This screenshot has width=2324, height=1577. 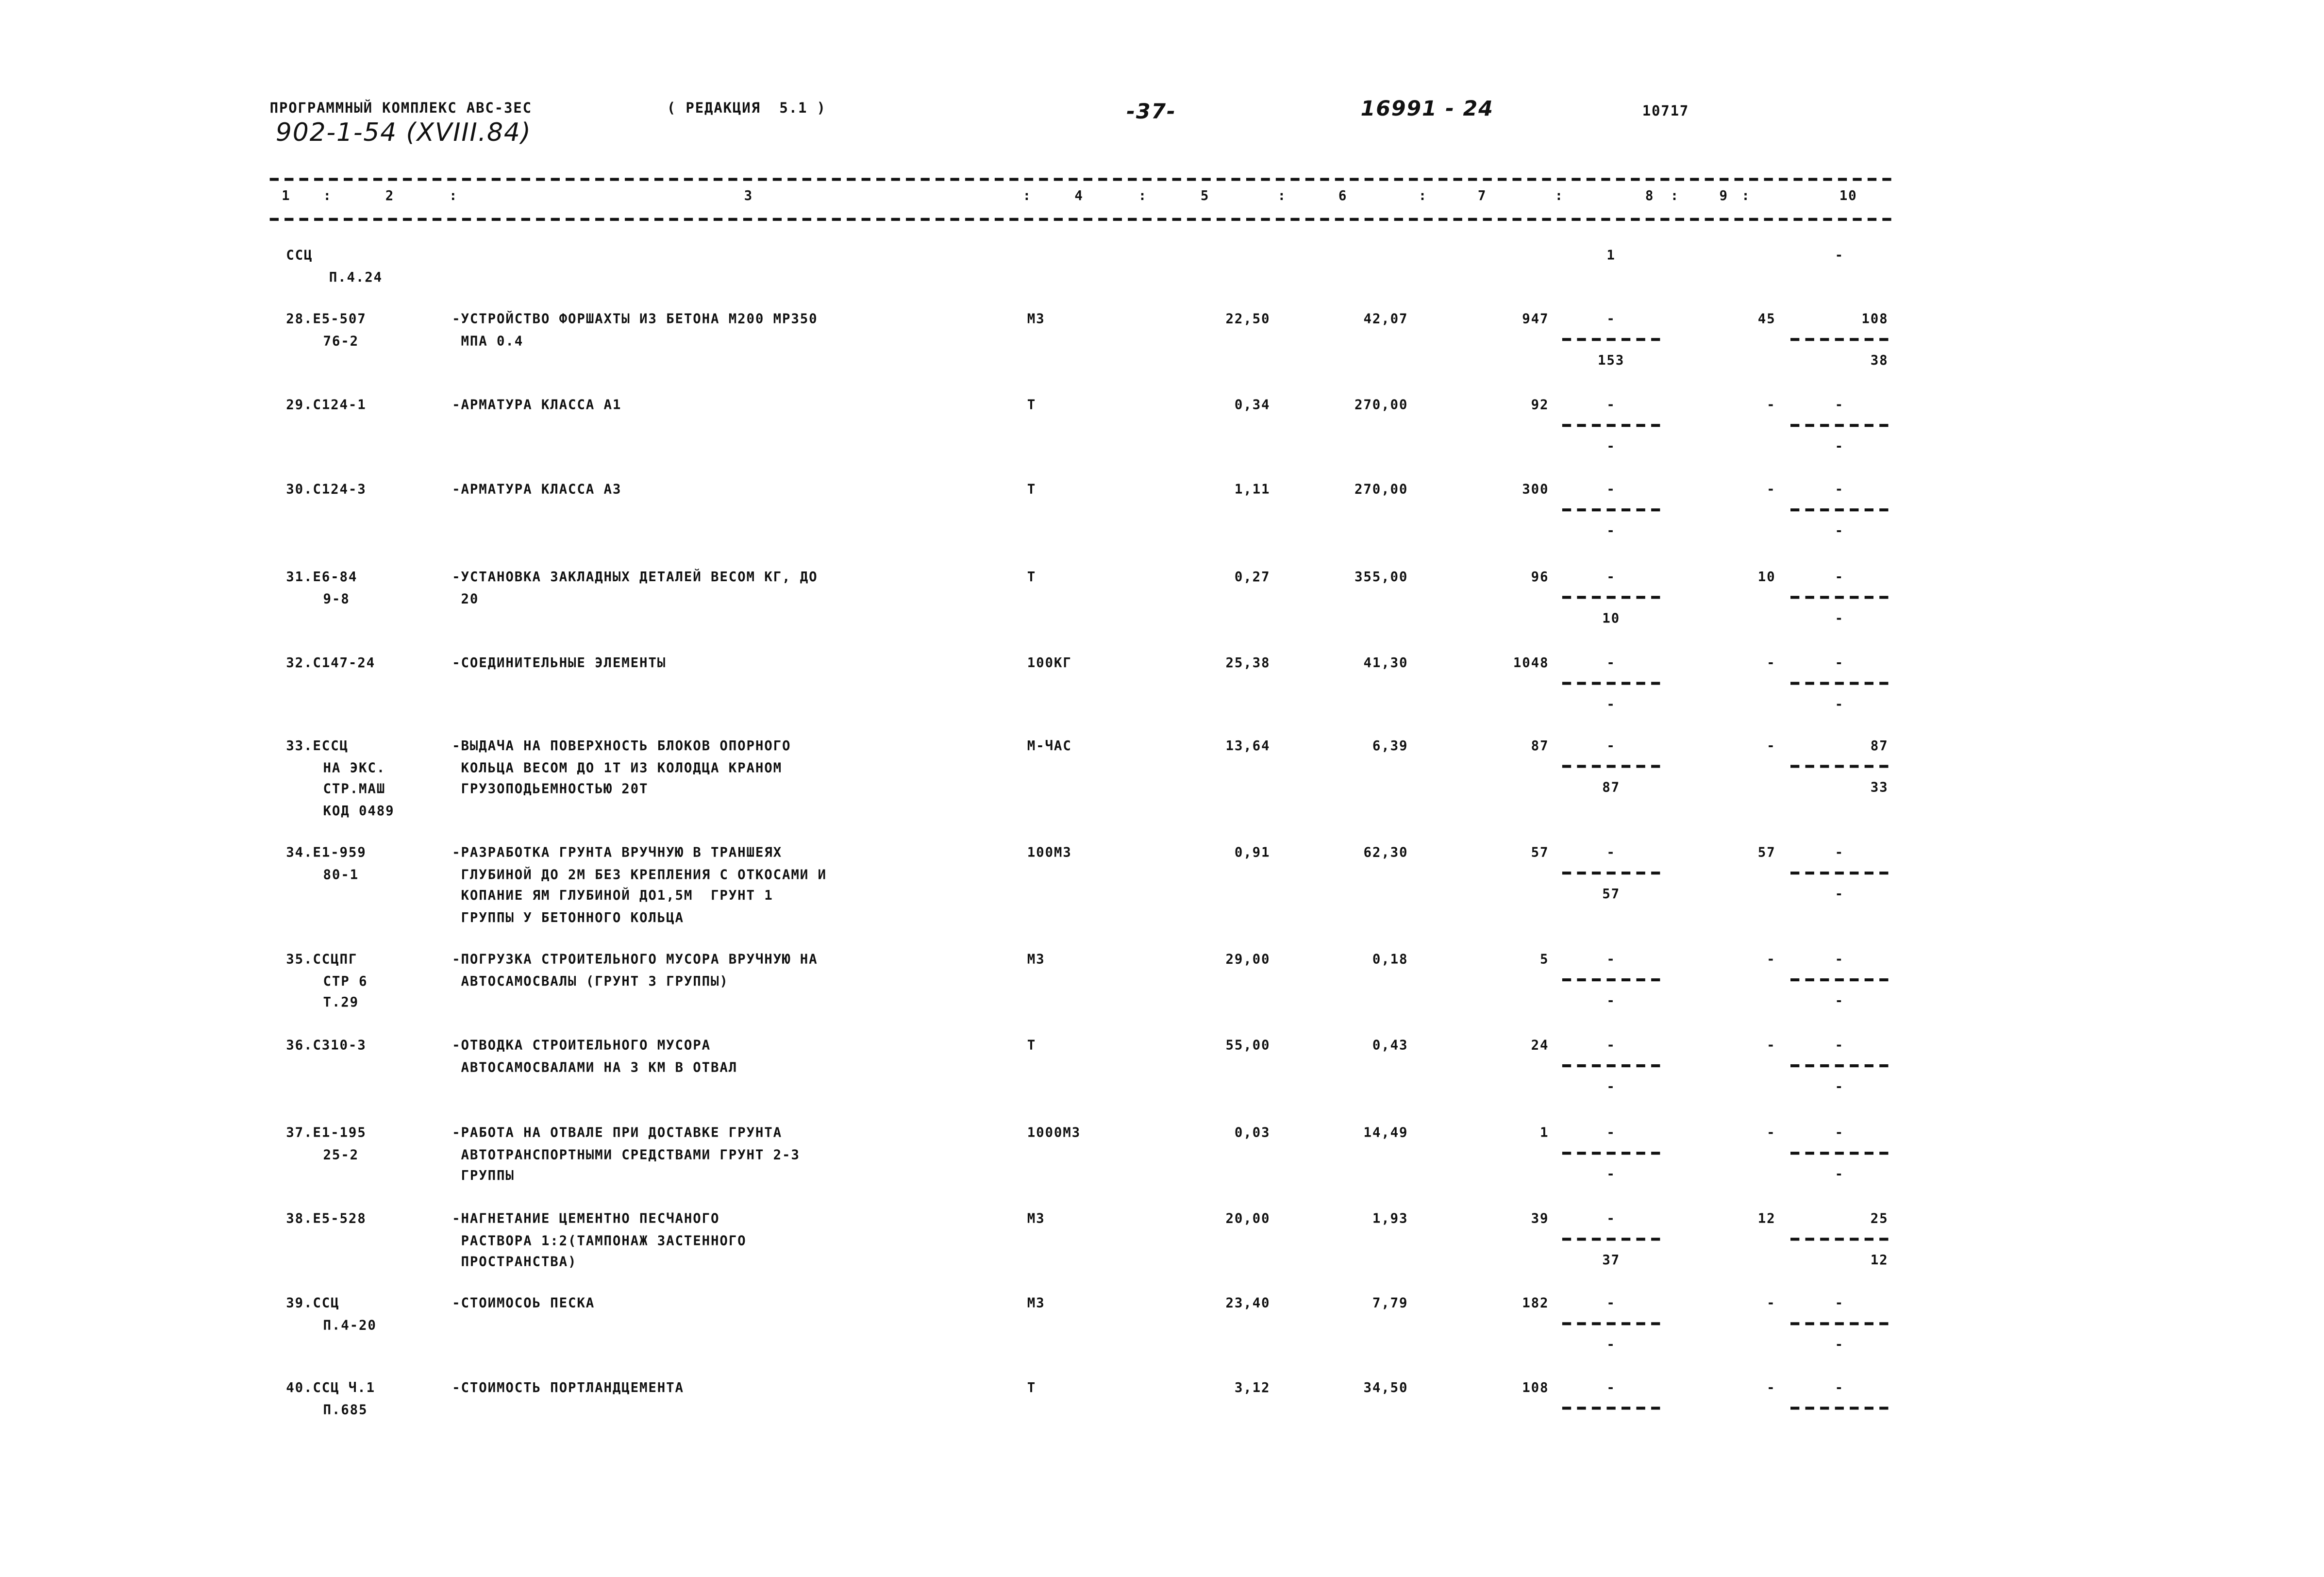 What do you see at coordinates (327, 1046) in the screenshot?
I see `item-code: 36.С310-3` at bounding box center [327, 1046].